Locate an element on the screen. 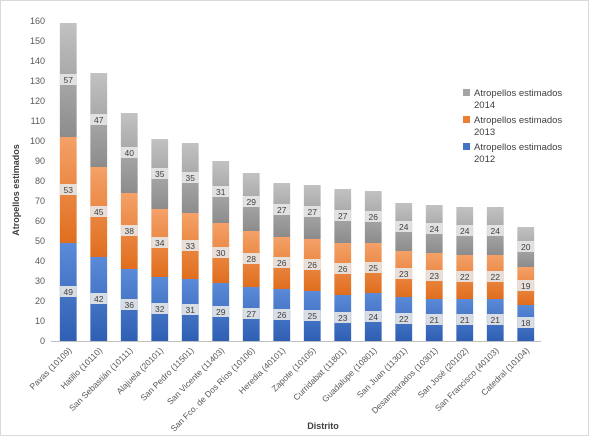  y-tick-label: 140 is located at coordinates (37, 61).